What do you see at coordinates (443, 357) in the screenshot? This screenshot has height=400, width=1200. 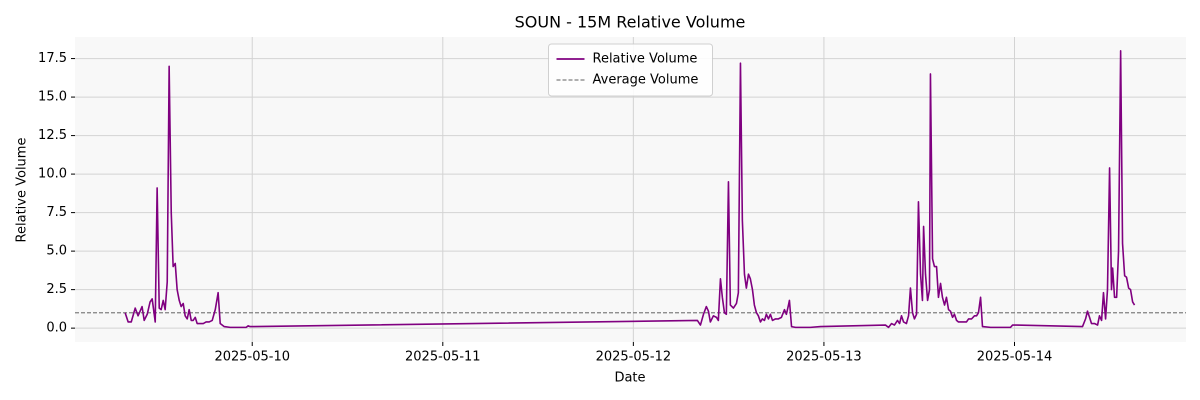 I see `x-tick-label: 2025-05-11` at bounding box center [443, 357].